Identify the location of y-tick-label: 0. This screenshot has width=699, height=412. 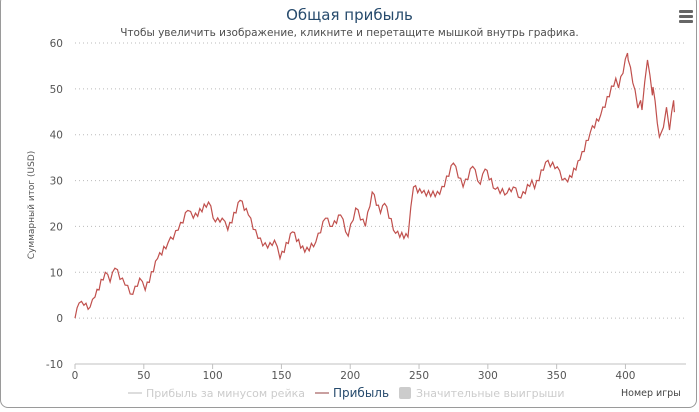
(59, 319).